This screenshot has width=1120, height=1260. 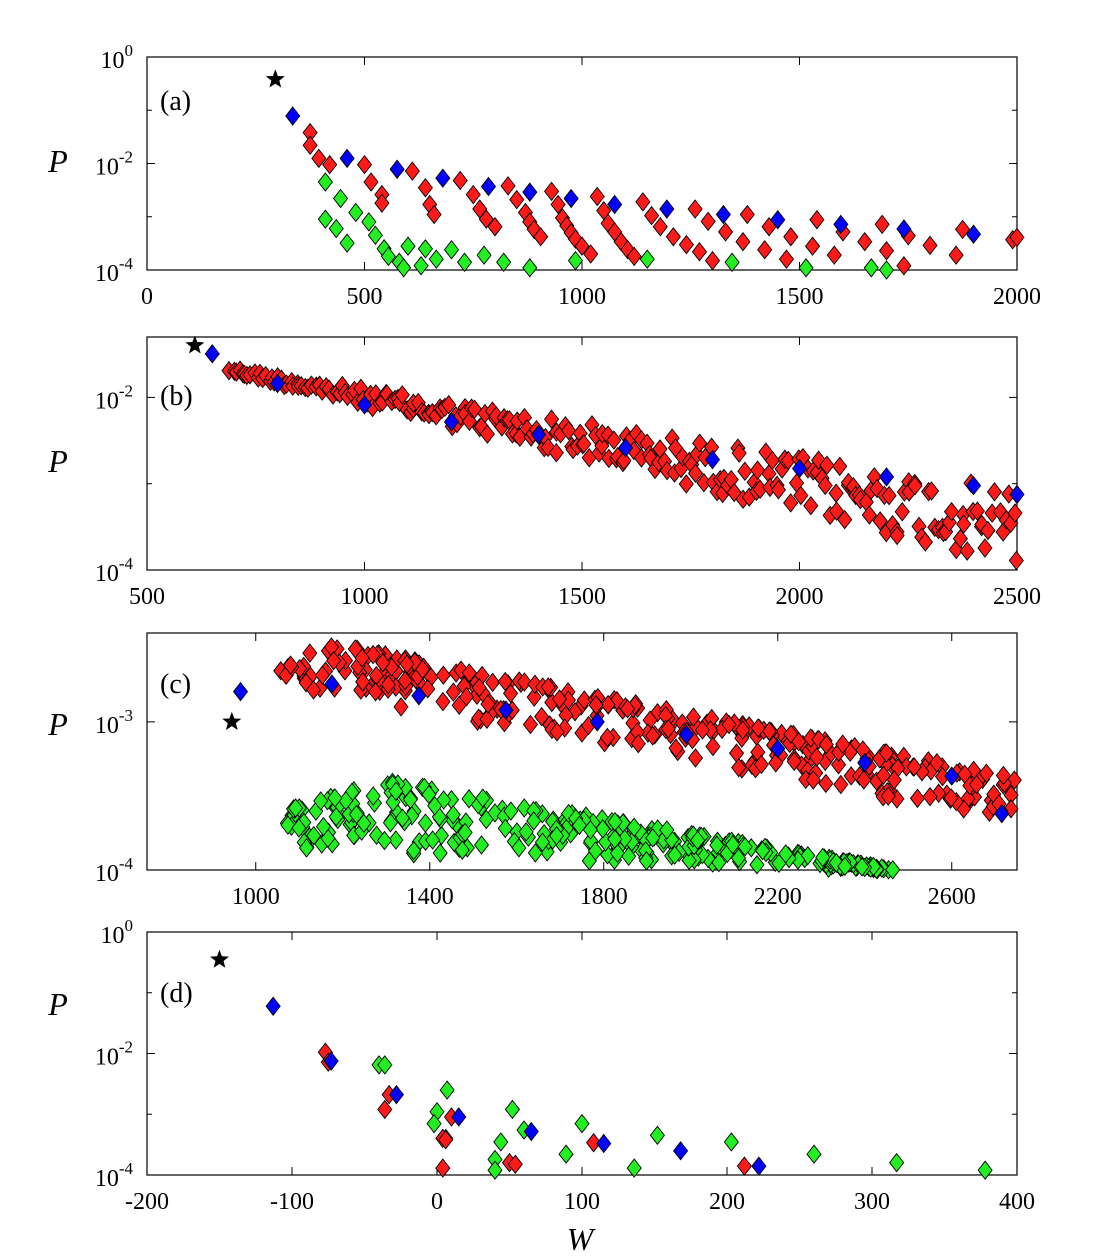 I want to click on x-tick-label: 1000, so click(x=256, y=897).